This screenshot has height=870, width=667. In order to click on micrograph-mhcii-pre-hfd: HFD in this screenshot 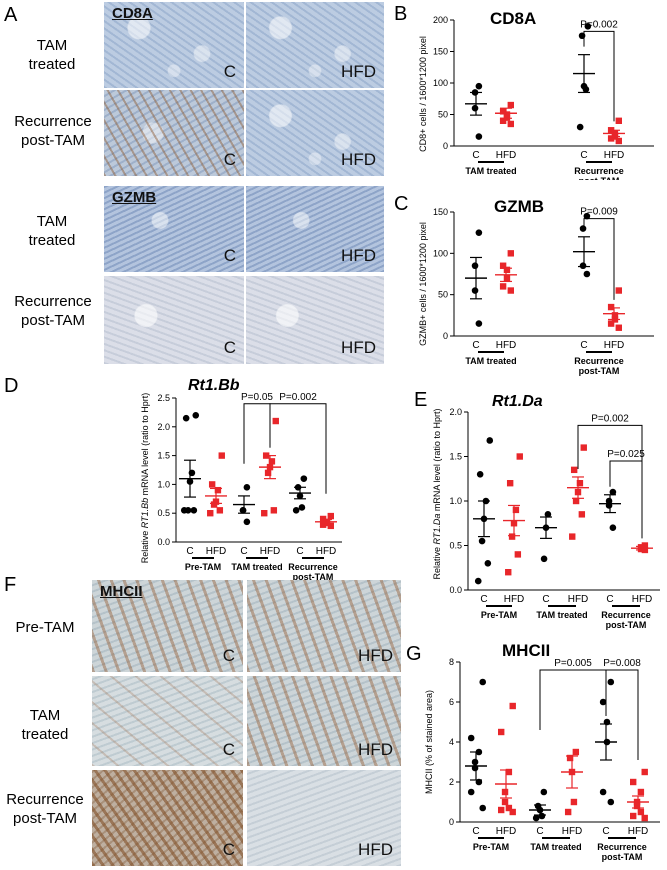, I will do `click(324, 626)`.